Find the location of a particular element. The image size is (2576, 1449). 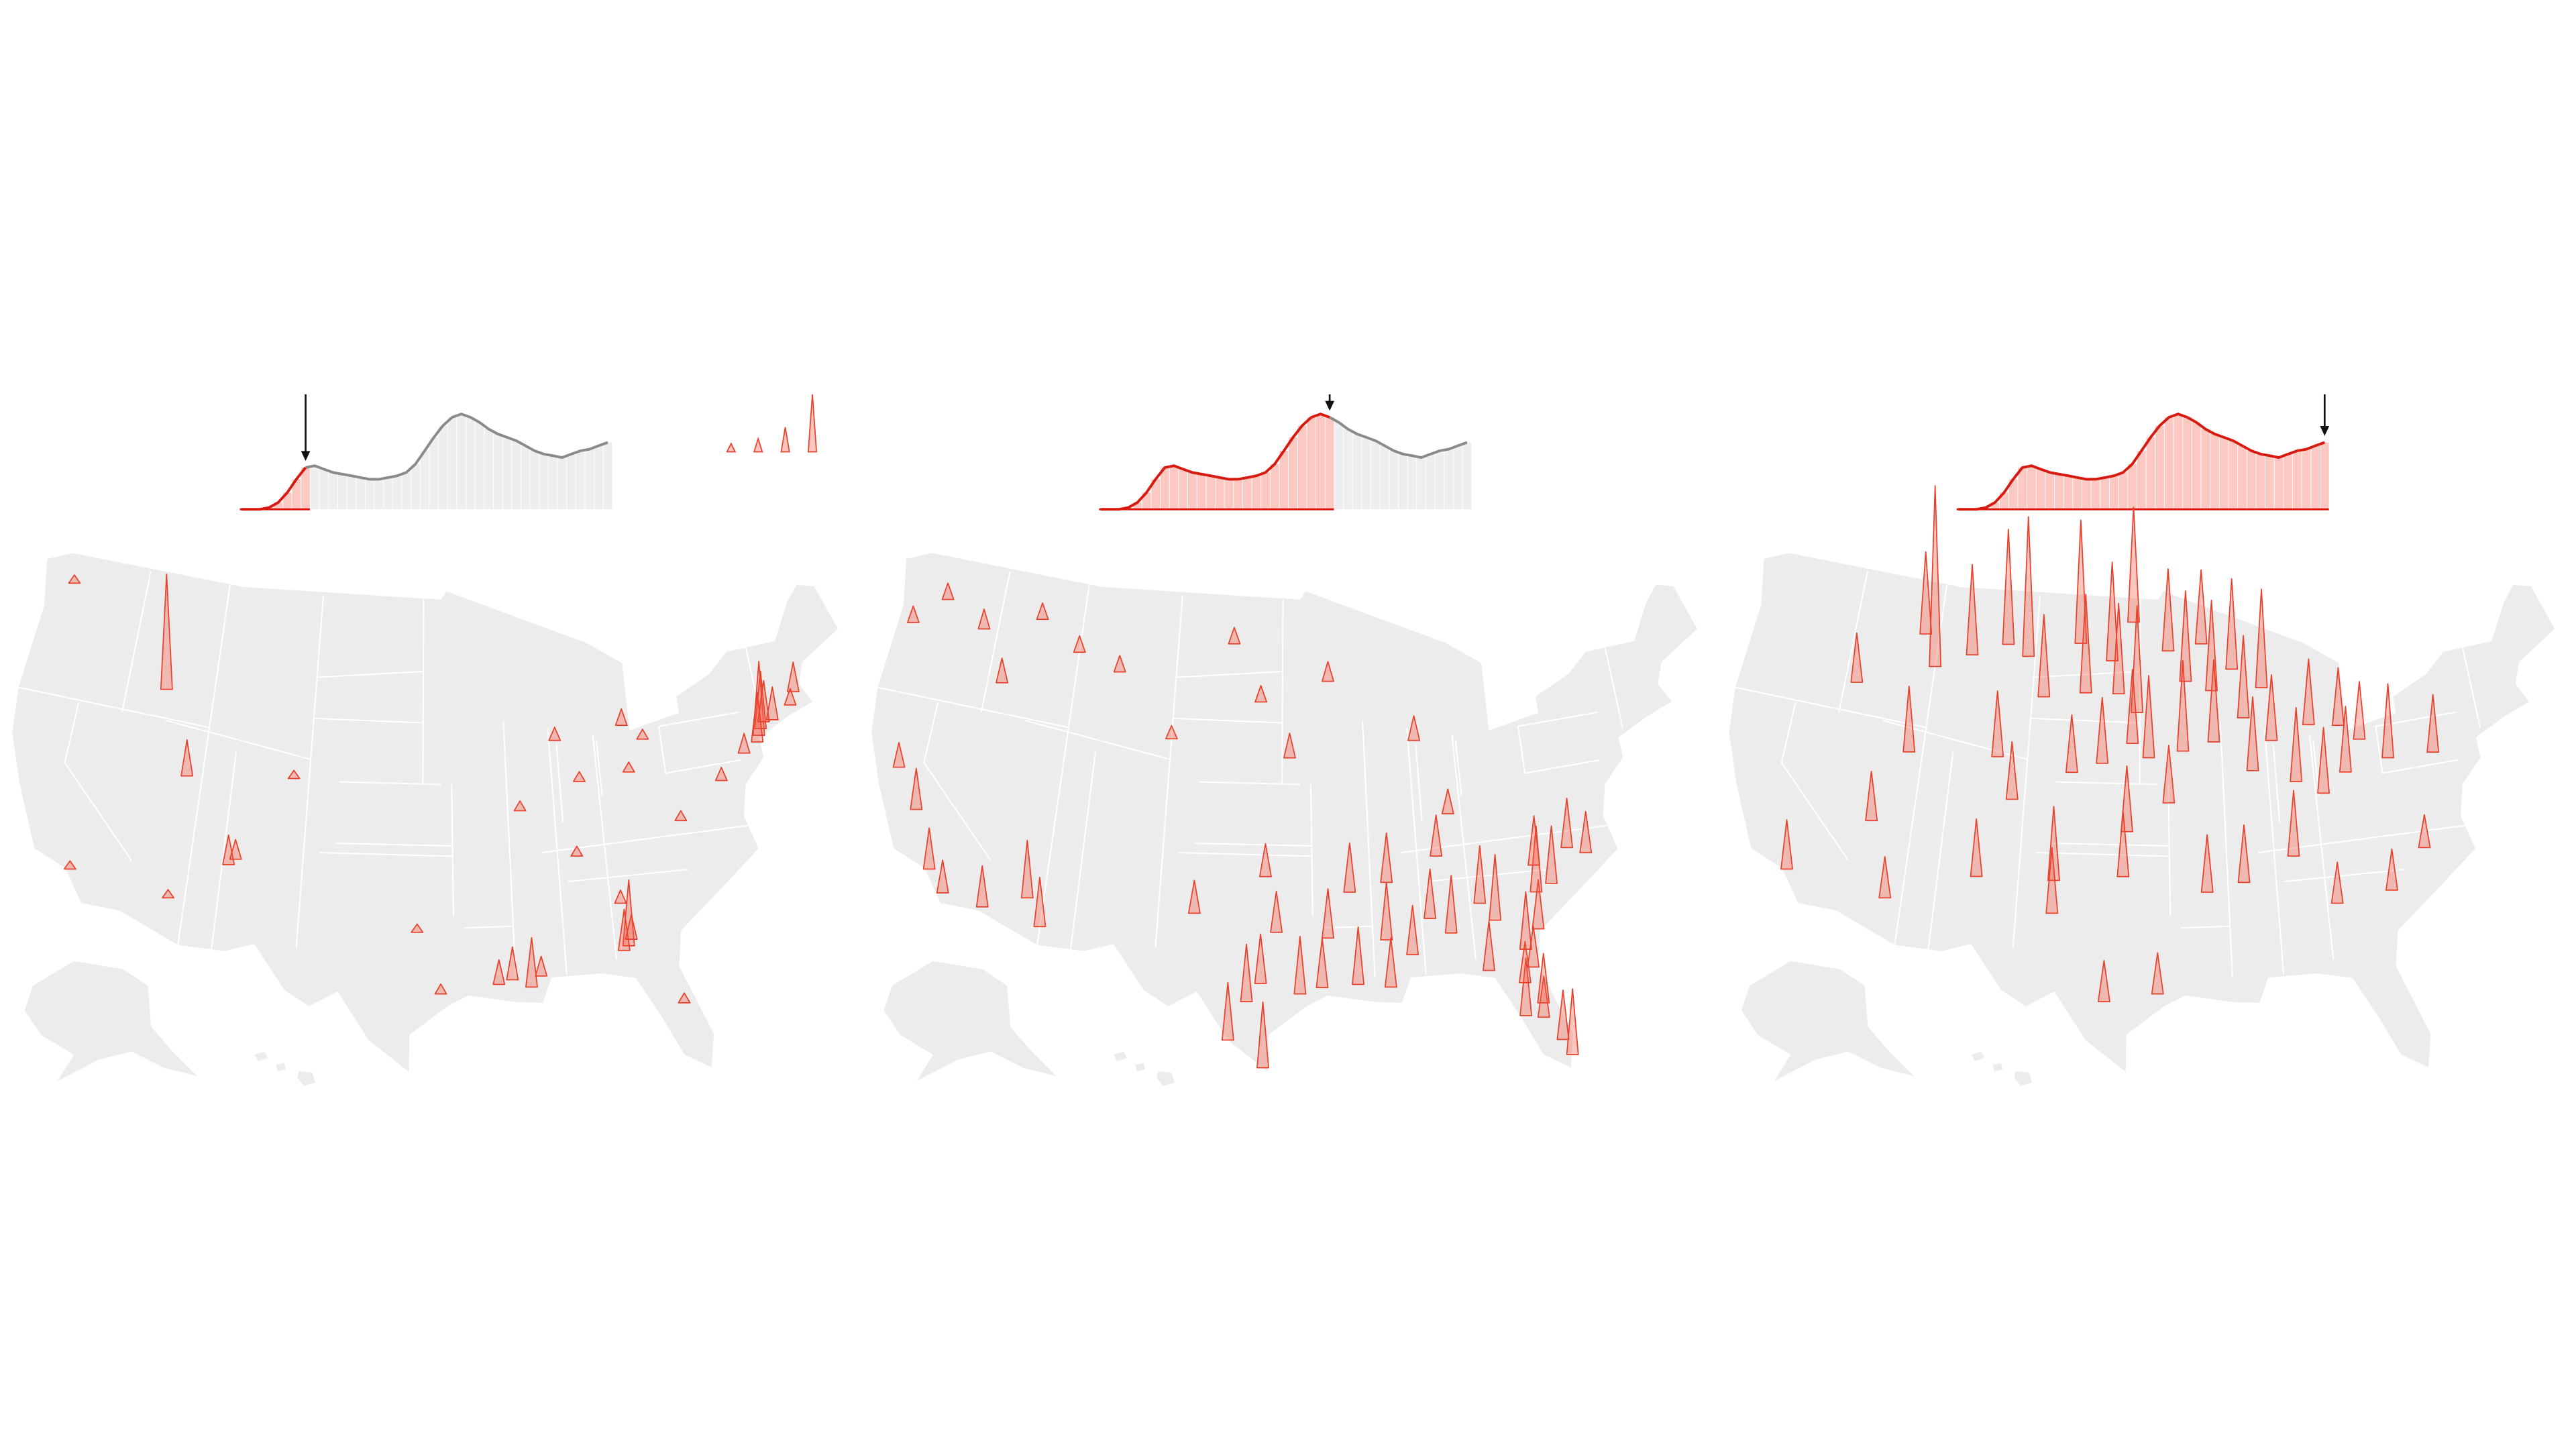

alaska is located at coordinates (970, 1021).